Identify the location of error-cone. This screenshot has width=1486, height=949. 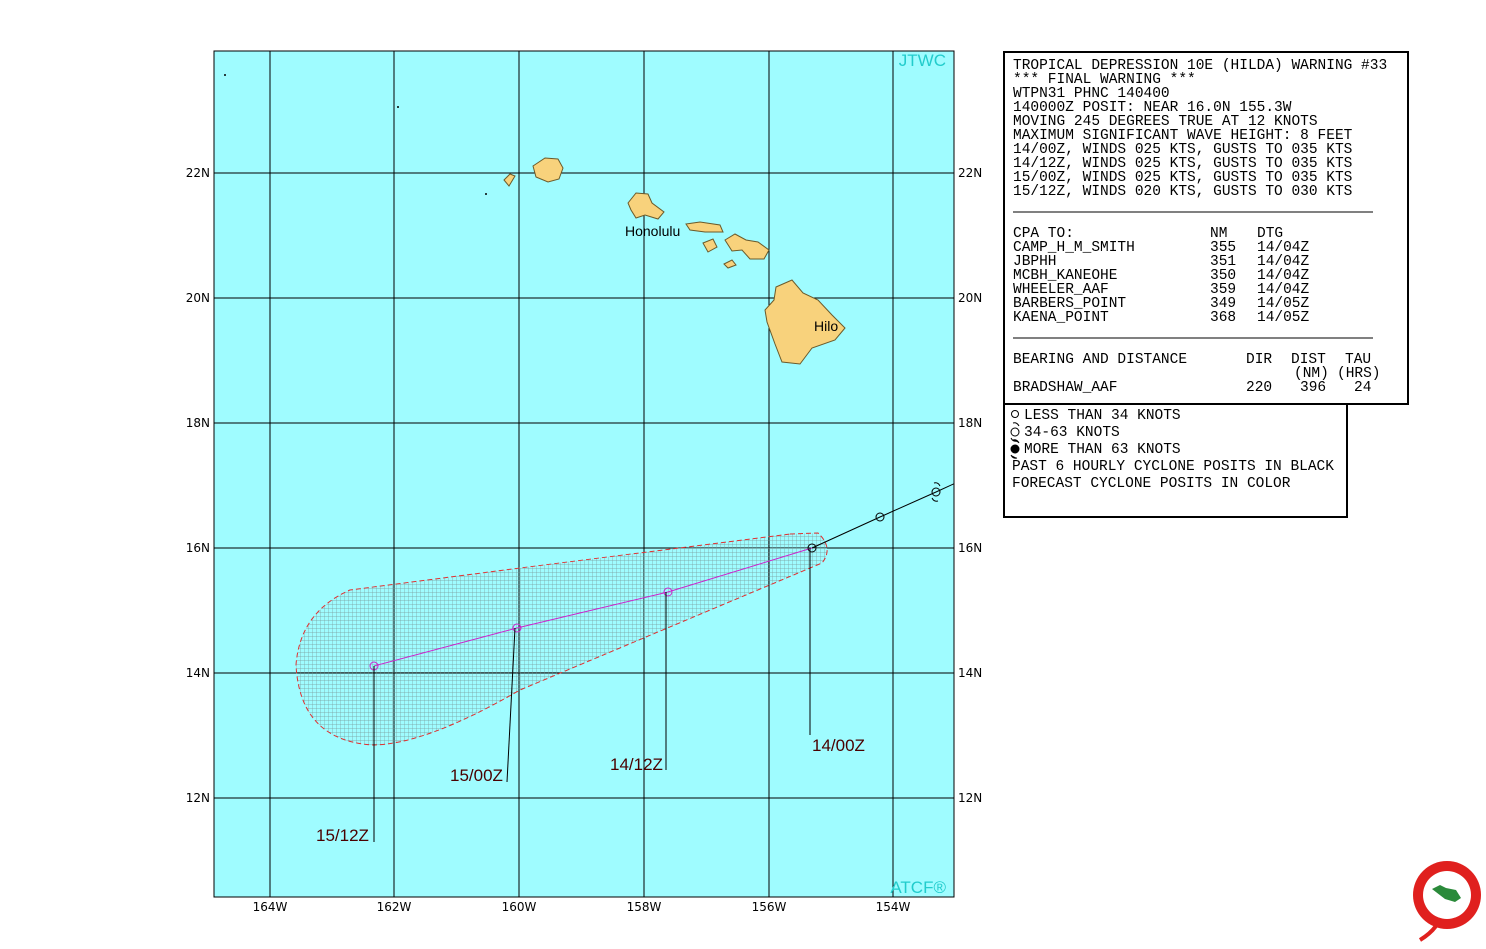
(561, 639).